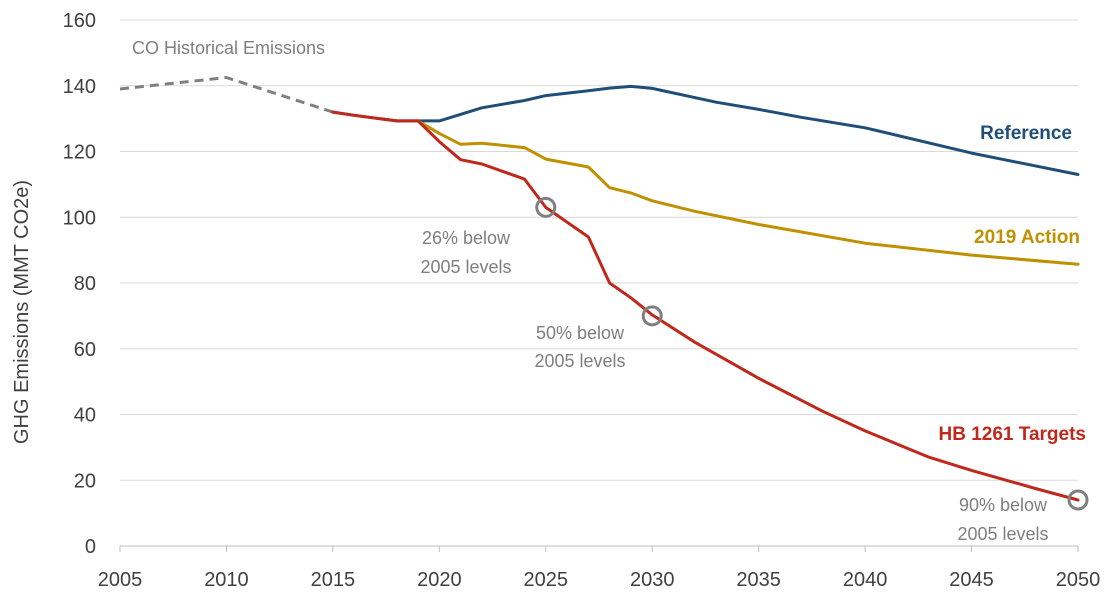  Describe the element at coordinates (85, 350) in the screenshot. I see `y-tick-label: 60` at that location.